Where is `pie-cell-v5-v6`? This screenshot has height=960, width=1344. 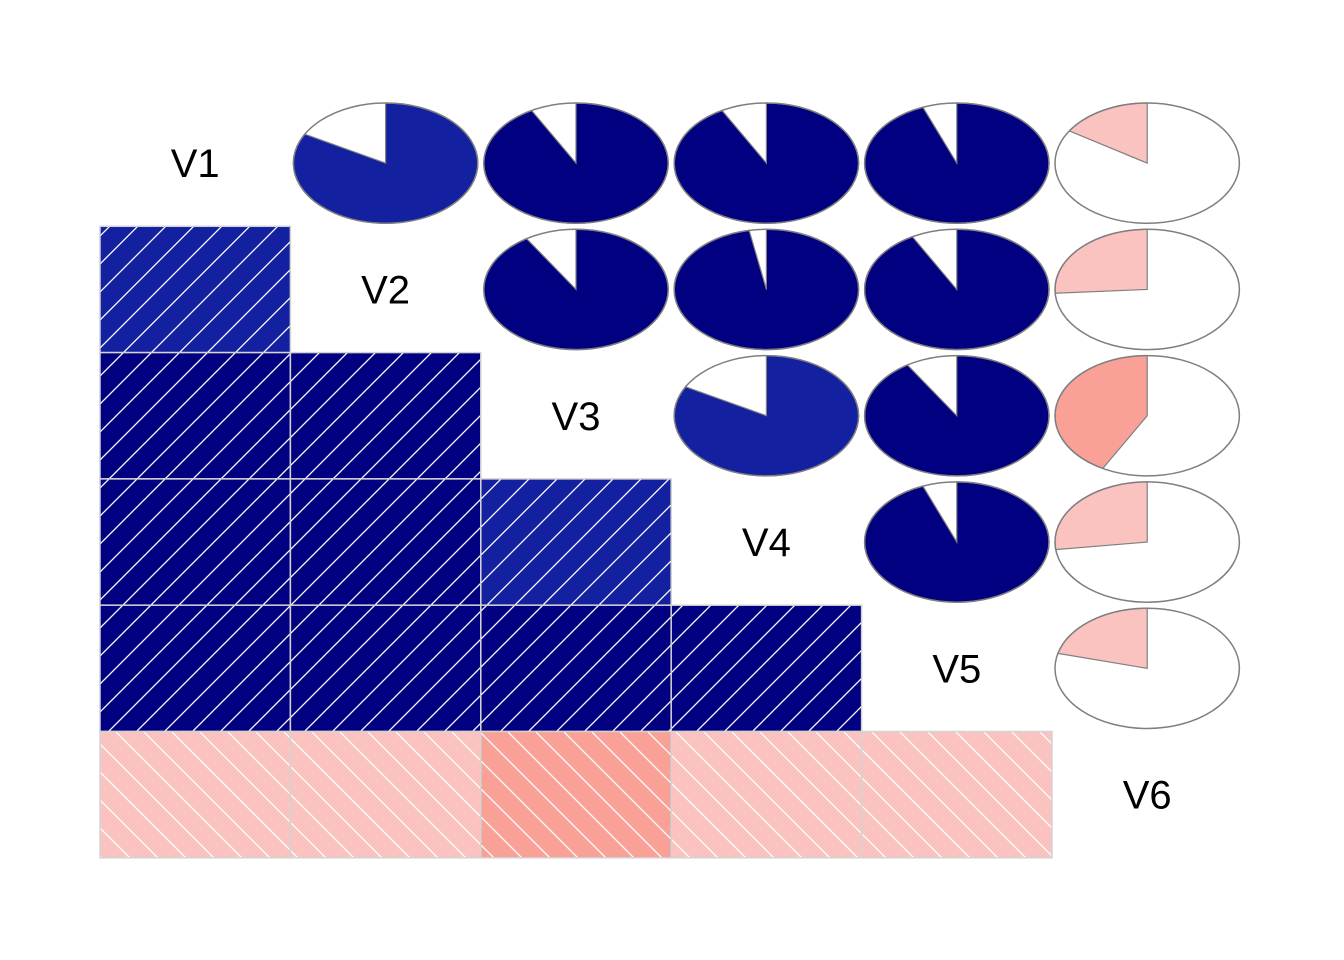 pie-cell-v5-v6 is located at coordinates (1147, 668).